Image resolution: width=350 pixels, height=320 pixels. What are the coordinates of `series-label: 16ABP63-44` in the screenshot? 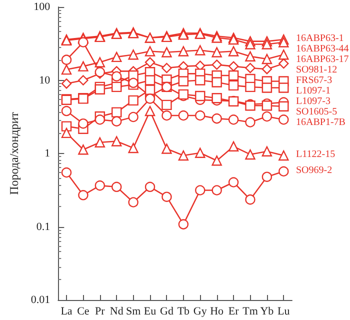 It's located at (322, 49).